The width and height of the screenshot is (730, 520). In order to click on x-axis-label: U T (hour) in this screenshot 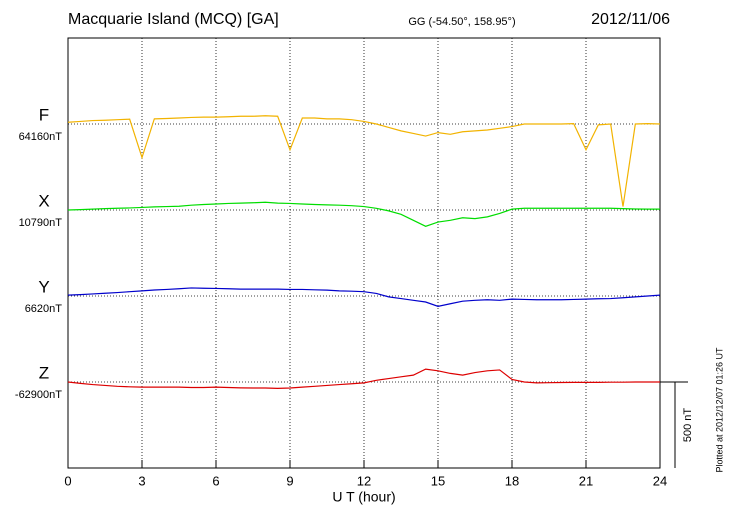, I will do `click(363, 497)`.